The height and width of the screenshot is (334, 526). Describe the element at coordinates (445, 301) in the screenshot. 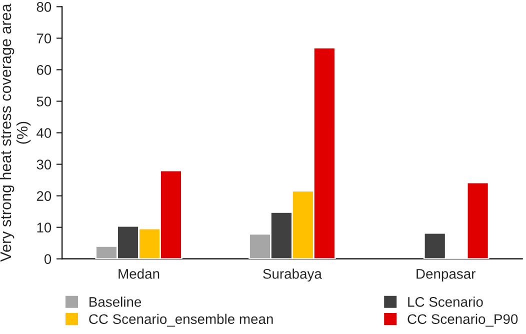

I see `legend-label: LC Scenario` at that location.